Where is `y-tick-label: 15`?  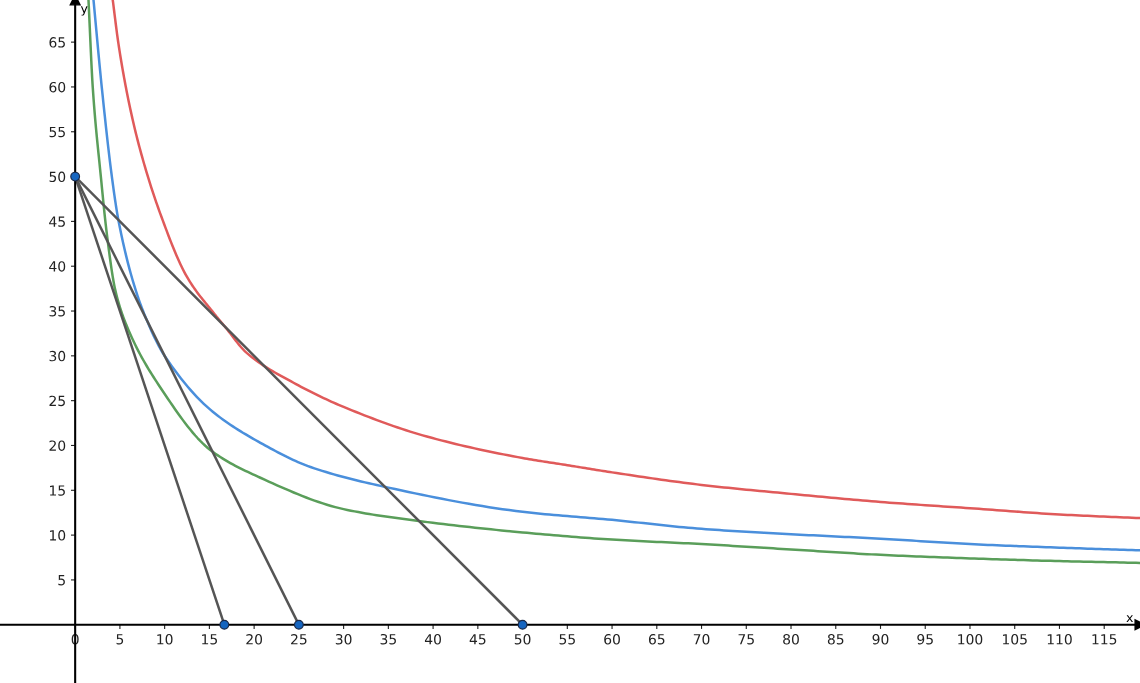 y-tick-label: 15 is located at coordinates (57, 490).